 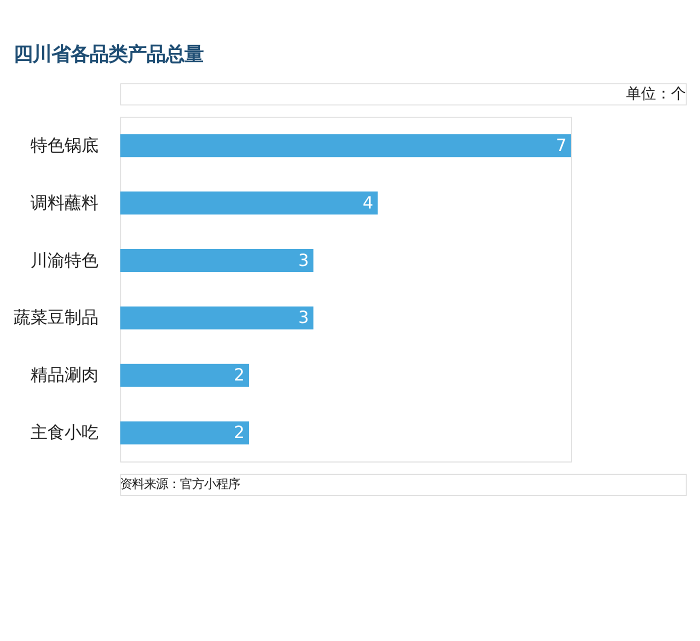 What do you see at coordinates (368, 202) in the screenshot?
I see `data-label: 4` at bounding box center [368, 202].